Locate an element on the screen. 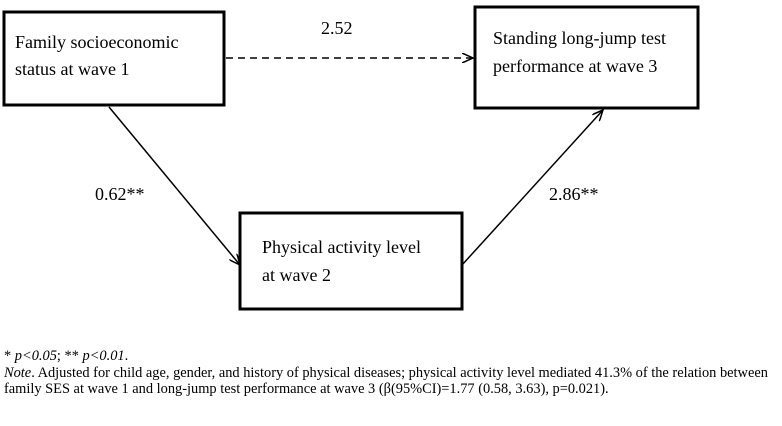  sig2-p: p<0.01 is located at coordinates (103, 356).